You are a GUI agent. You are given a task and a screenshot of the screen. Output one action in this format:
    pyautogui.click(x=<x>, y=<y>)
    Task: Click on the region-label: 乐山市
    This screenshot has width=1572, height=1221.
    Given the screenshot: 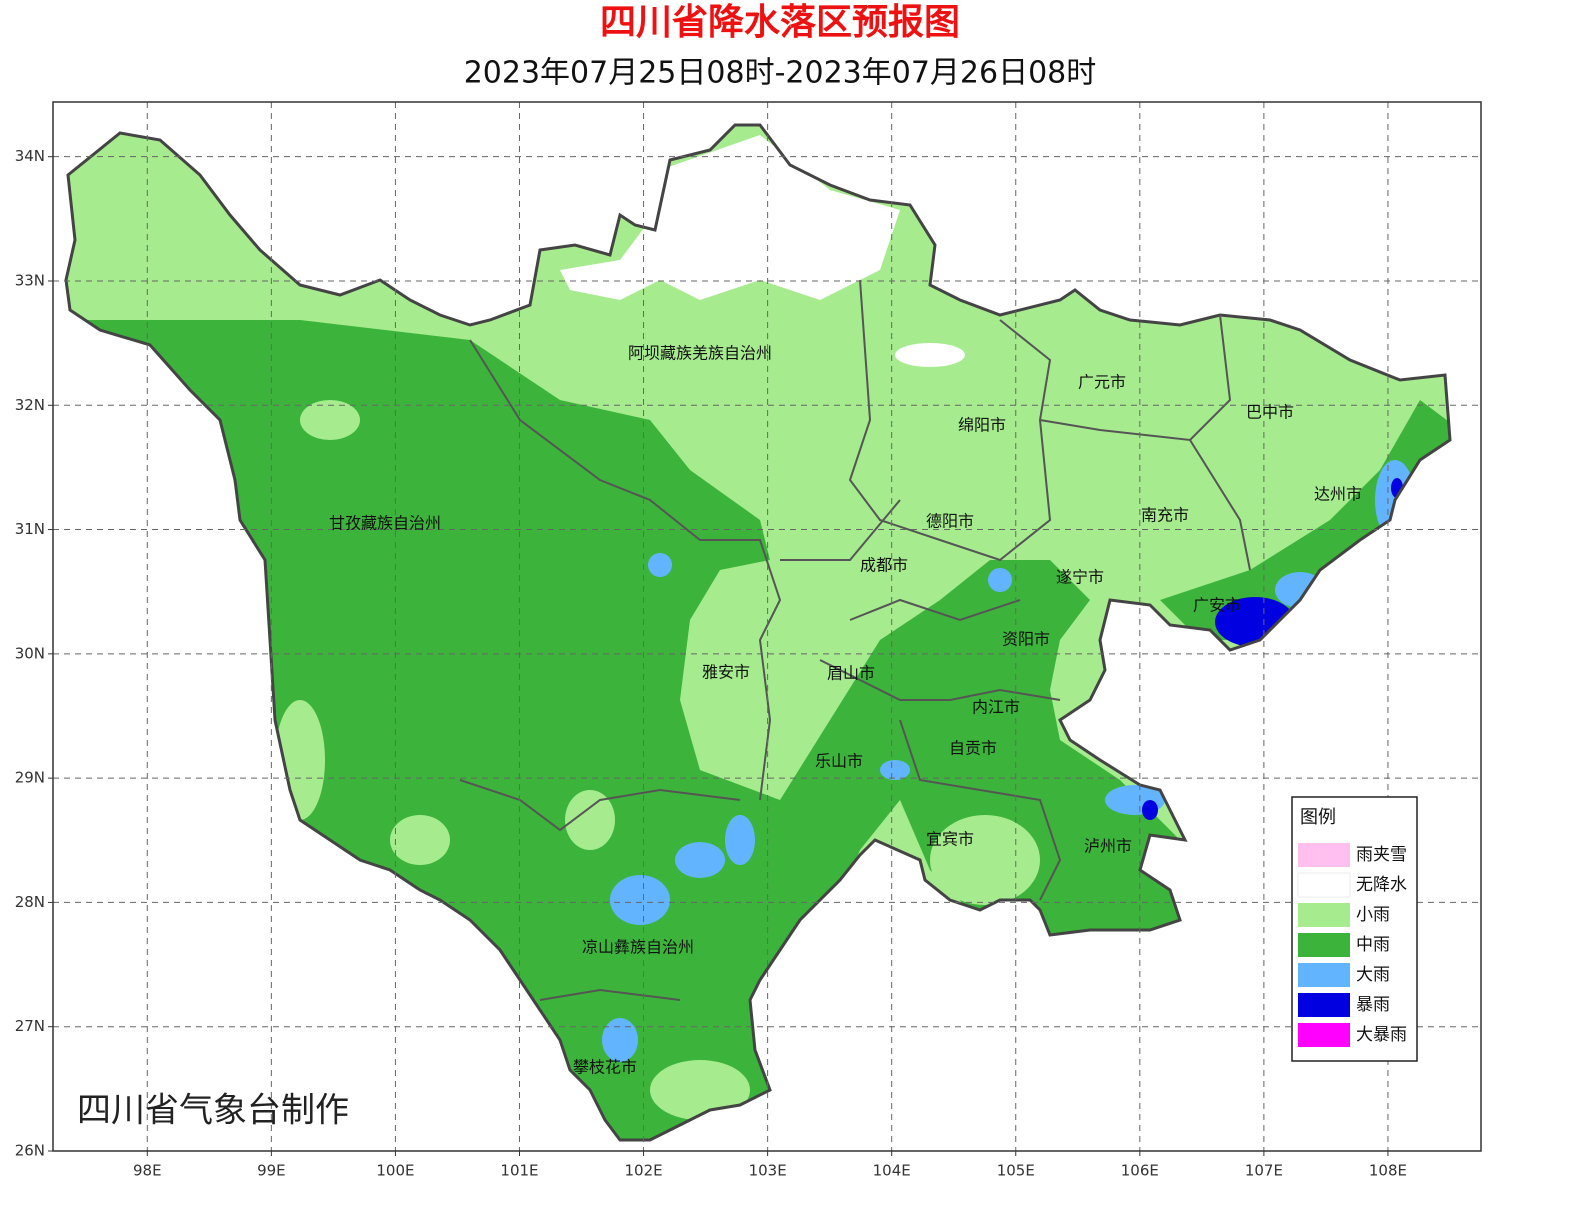 What is the action you would take?
    pyautogui.click(x=839, y=761)
    